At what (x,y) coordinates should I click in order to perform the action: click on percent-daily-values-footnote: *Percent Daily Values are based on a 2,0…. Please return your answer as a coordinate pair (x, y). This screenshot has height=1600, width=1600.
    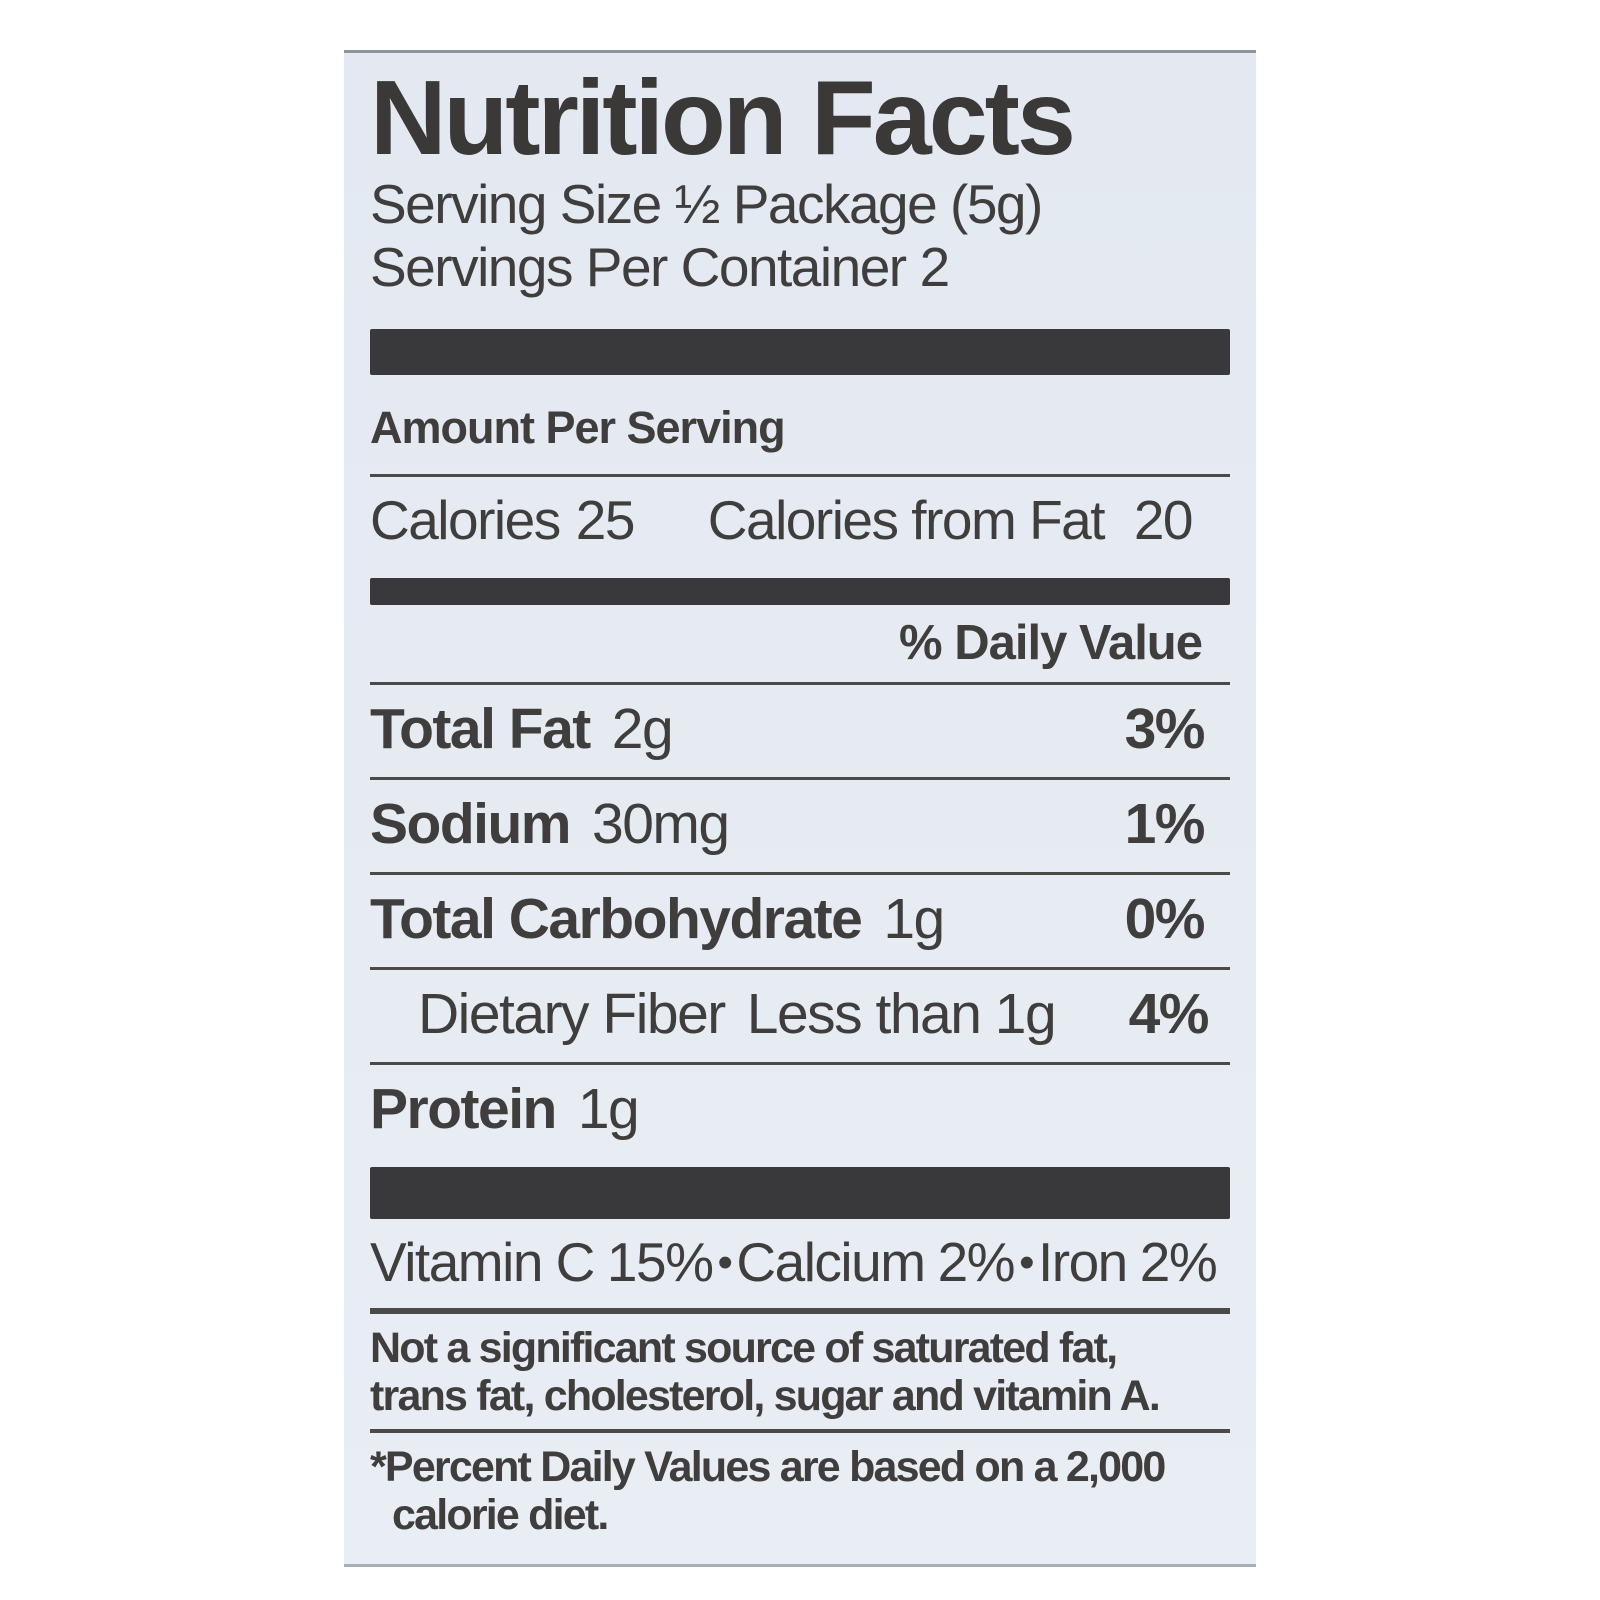
    Looking at the image, I should click on (800, 1498).